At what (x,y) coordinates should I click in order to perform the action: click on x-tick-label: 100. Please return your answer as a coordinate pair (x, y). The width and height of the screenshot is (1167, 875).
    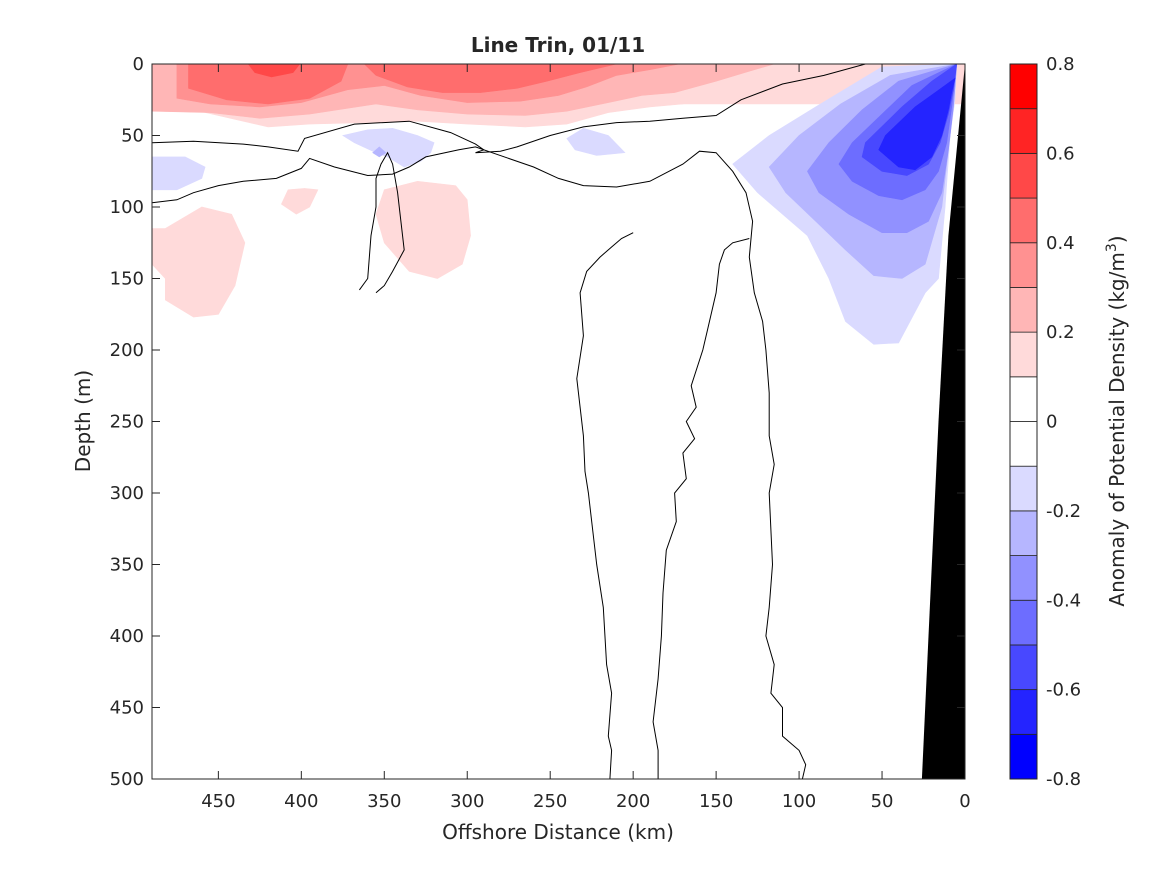
    Looking at the image, I should click on (799, 801).